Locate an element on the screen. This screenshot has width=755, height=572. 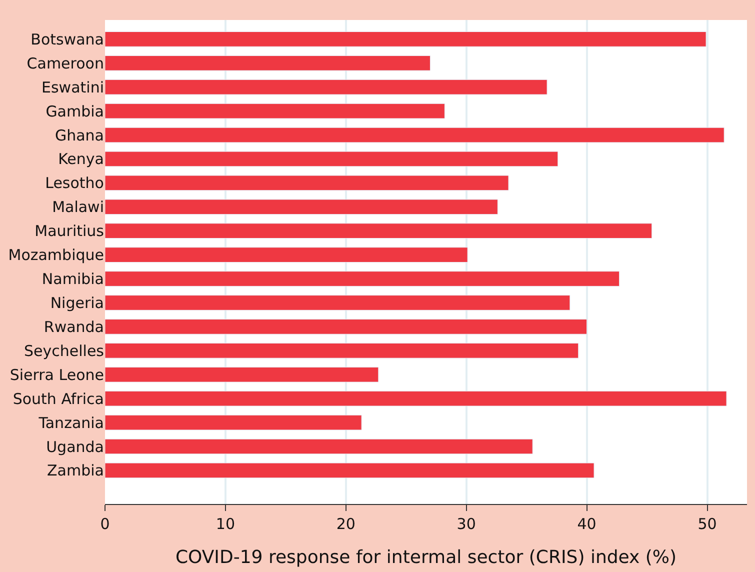
y-tick-label: Ghana is located at coordinates (79, 135).